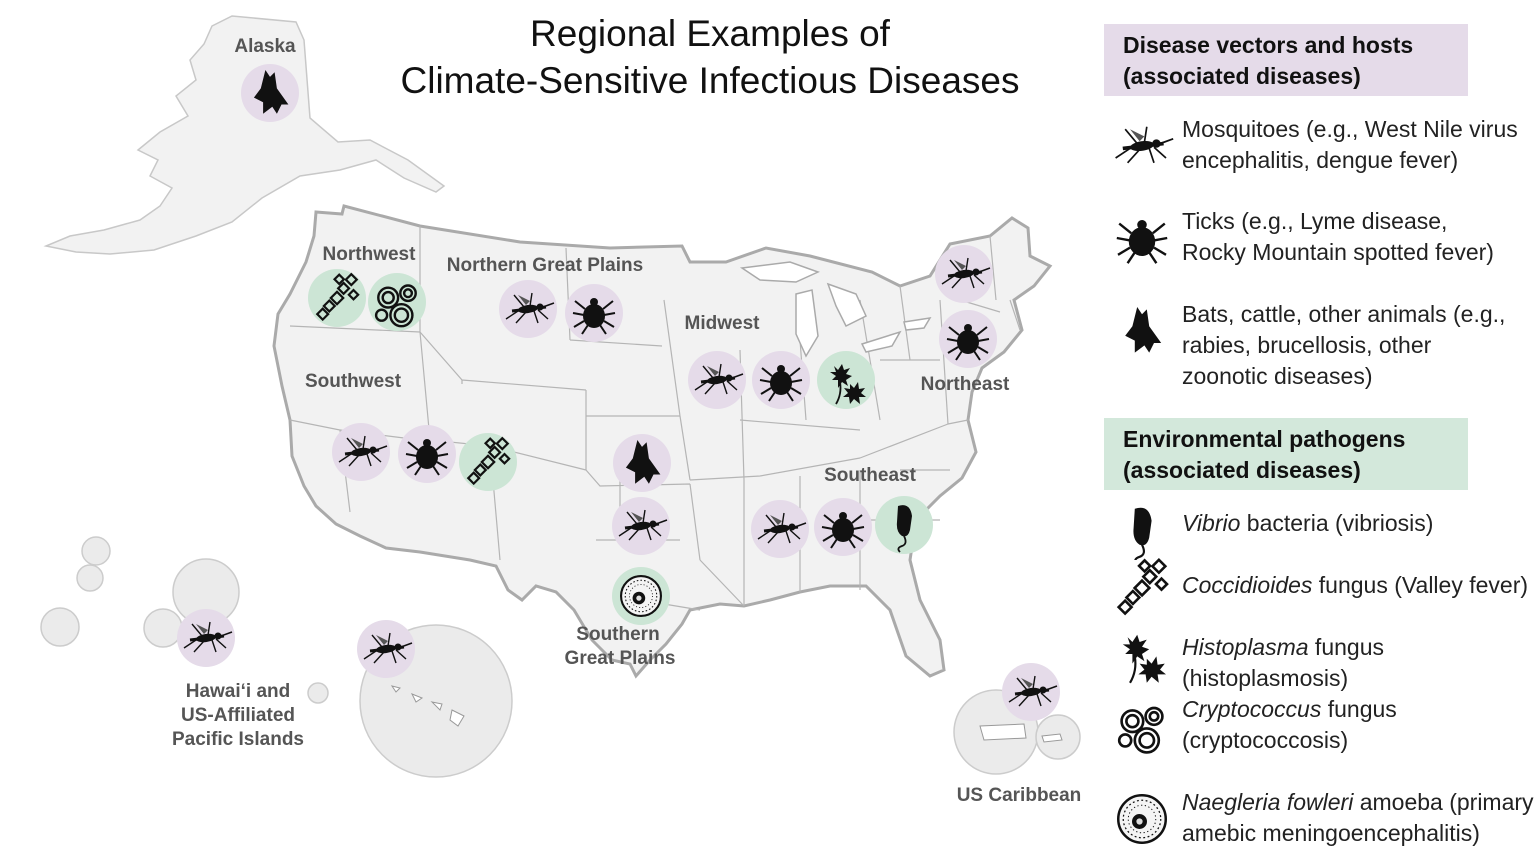 The image size is (1536, 863). I want to click on southeast-tick-icon, so click(843, 527).